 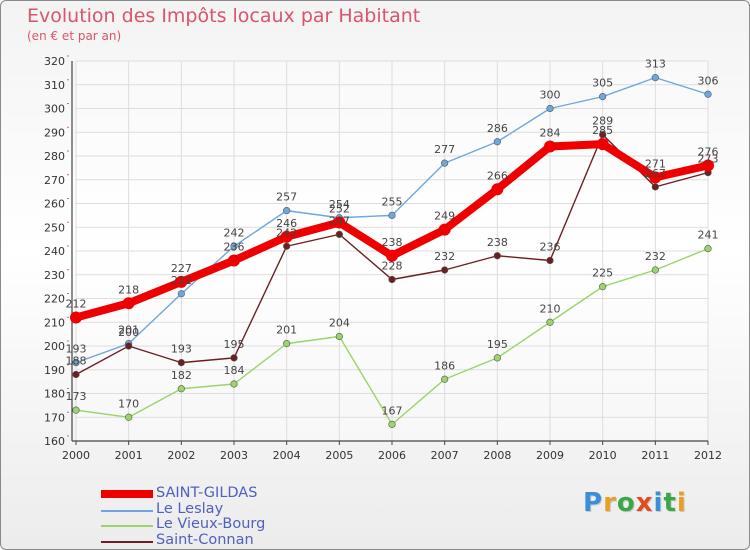 What do you see at coordinates (54, 156) in the screenshot?
I see `y-tick-label: 280` at bounding box center [54, 156].